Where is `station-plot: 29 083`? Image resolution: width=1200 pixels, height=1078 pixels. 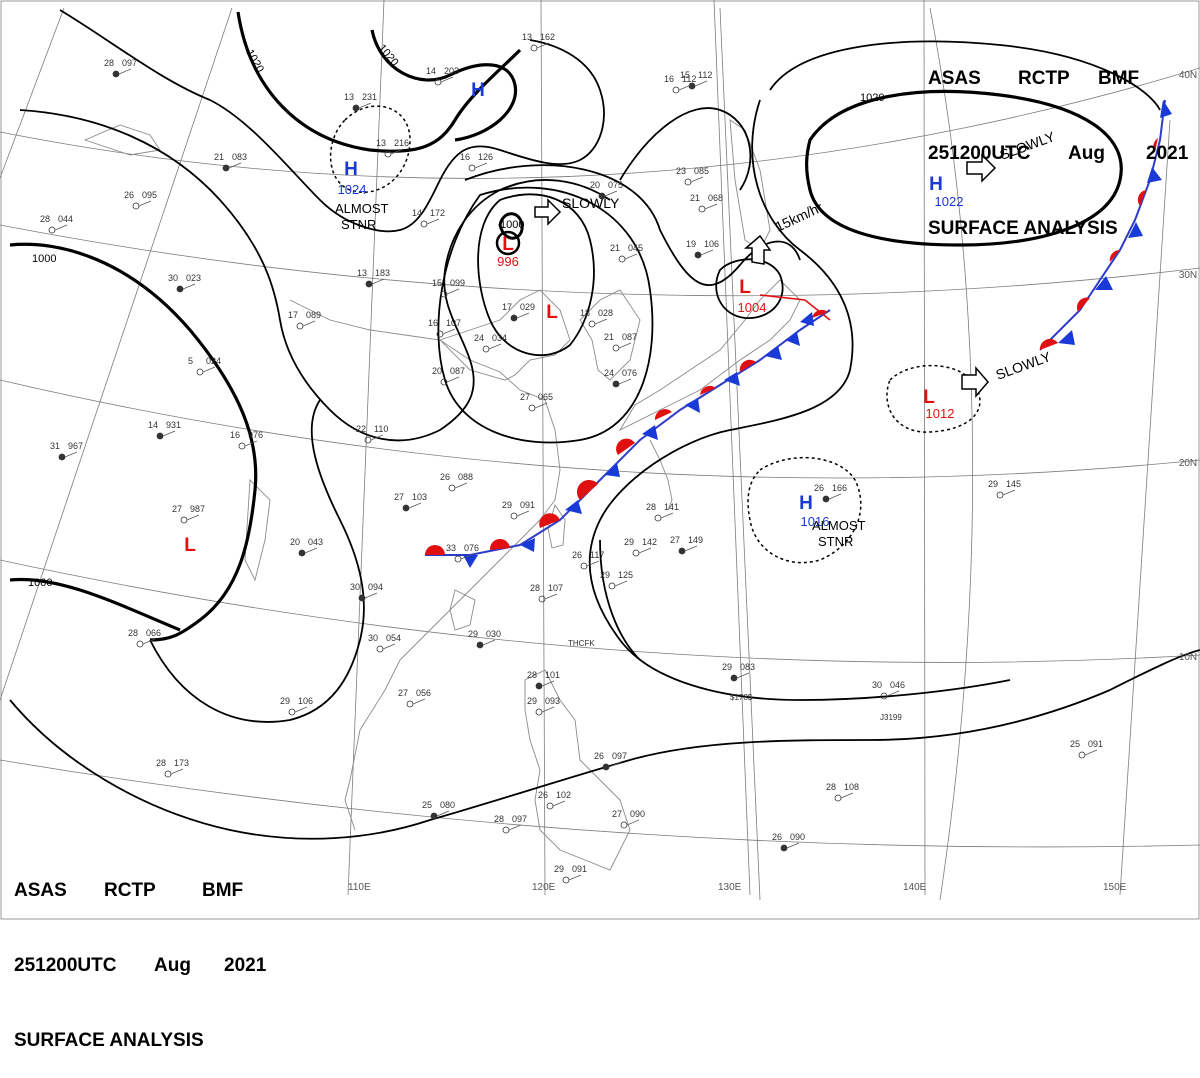
station-plot: 29 083 is located at coordinates (738, 672).